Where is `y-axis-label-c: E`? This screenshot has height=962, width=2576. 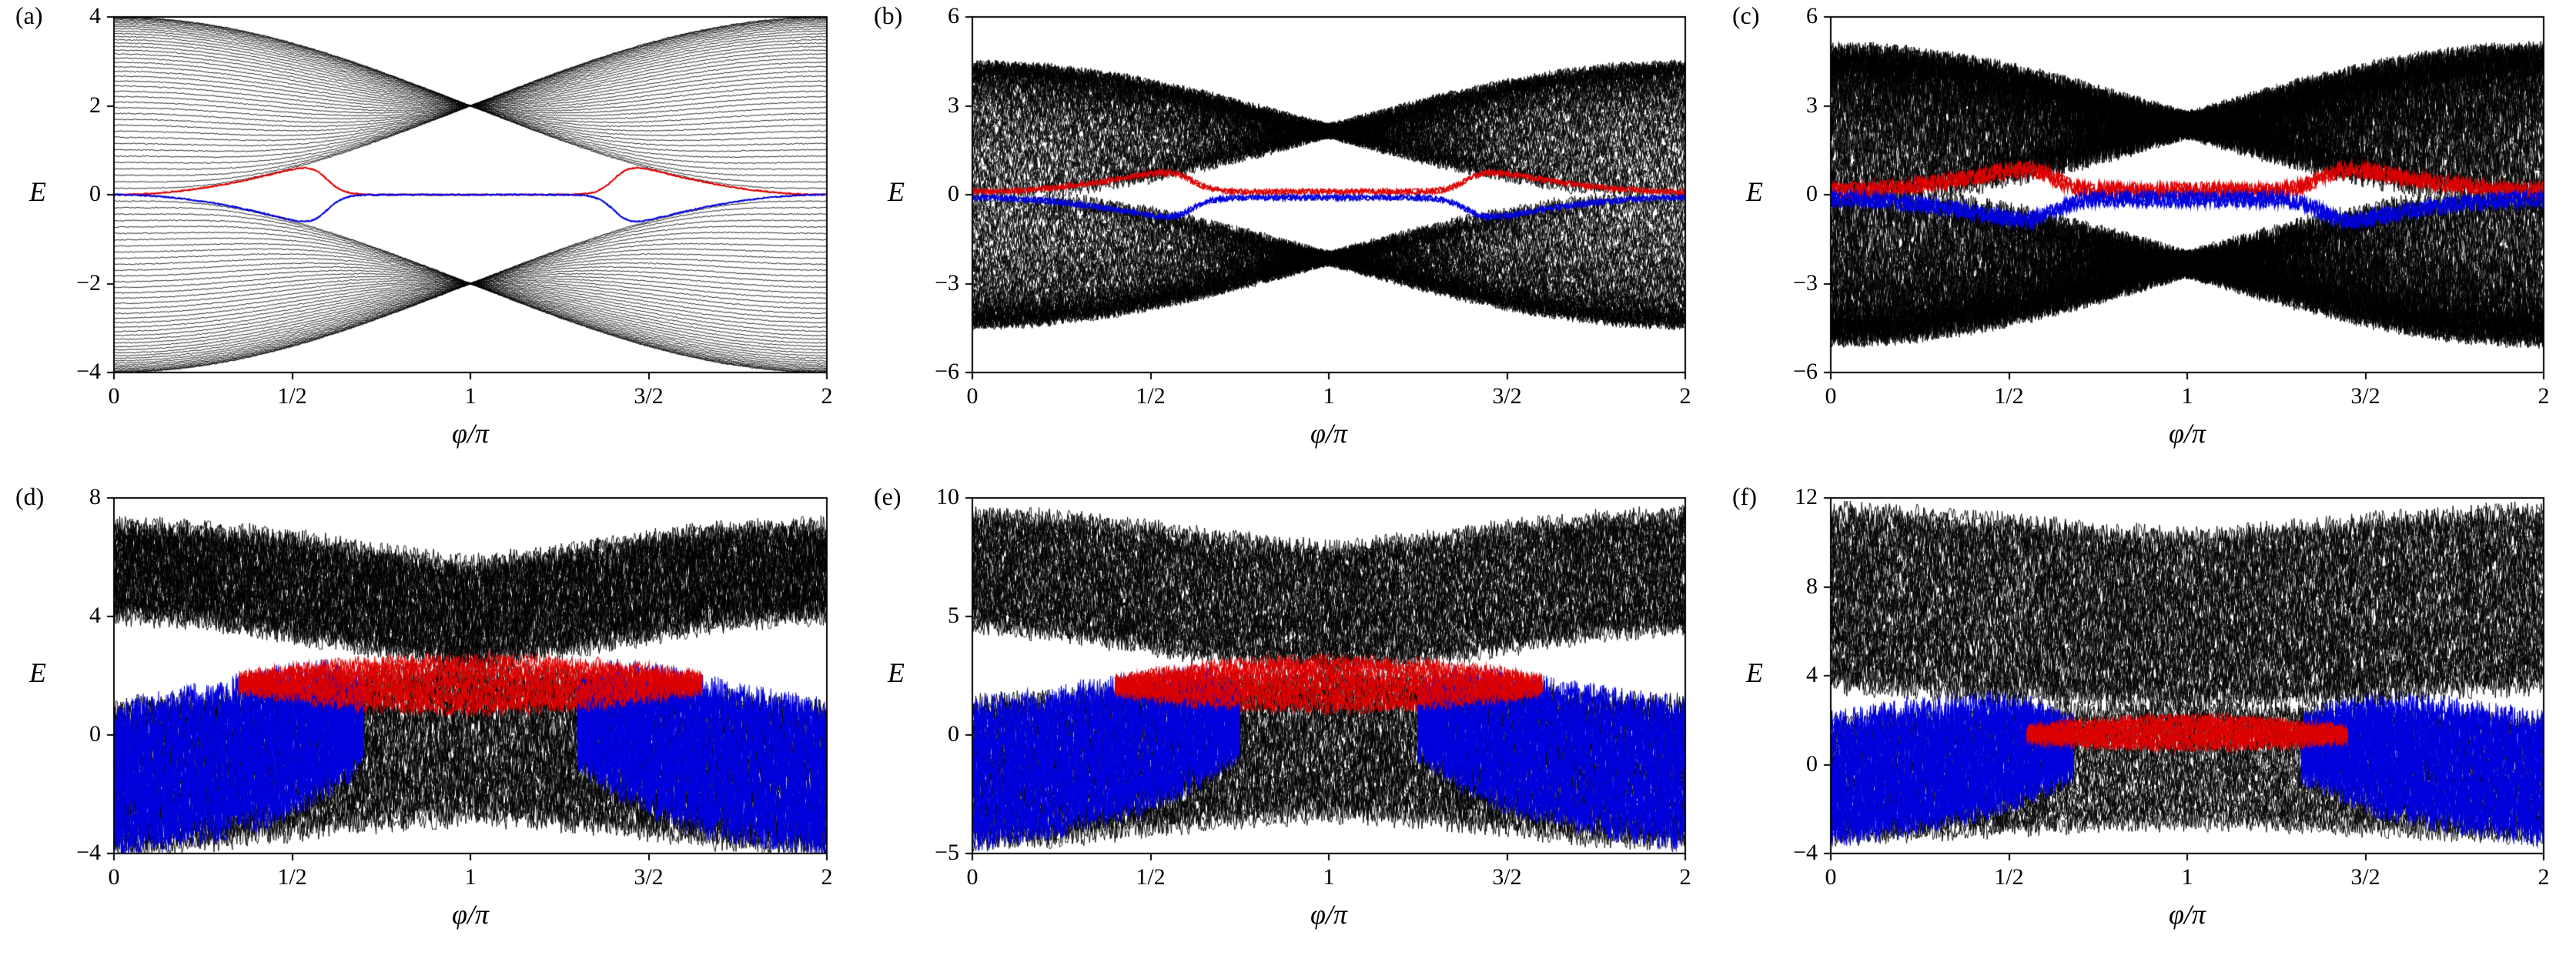 y-axis-label-c: E is located at coordinates (1755, 191).